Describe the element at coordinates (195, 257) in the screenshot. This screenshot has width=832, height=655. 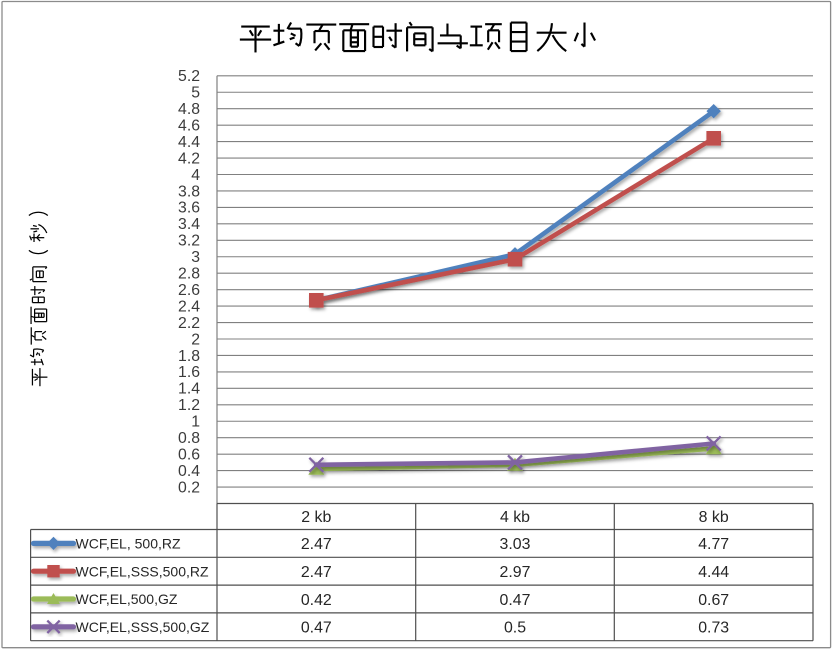
I see `svg-text: 3` at that location.